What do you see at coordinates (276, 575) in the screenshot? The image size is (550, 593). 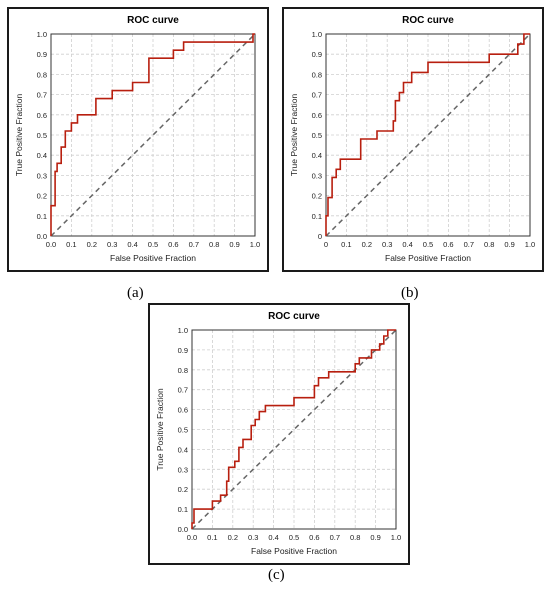 I see `caption-c: (c)` at bounding box center [276, 575].